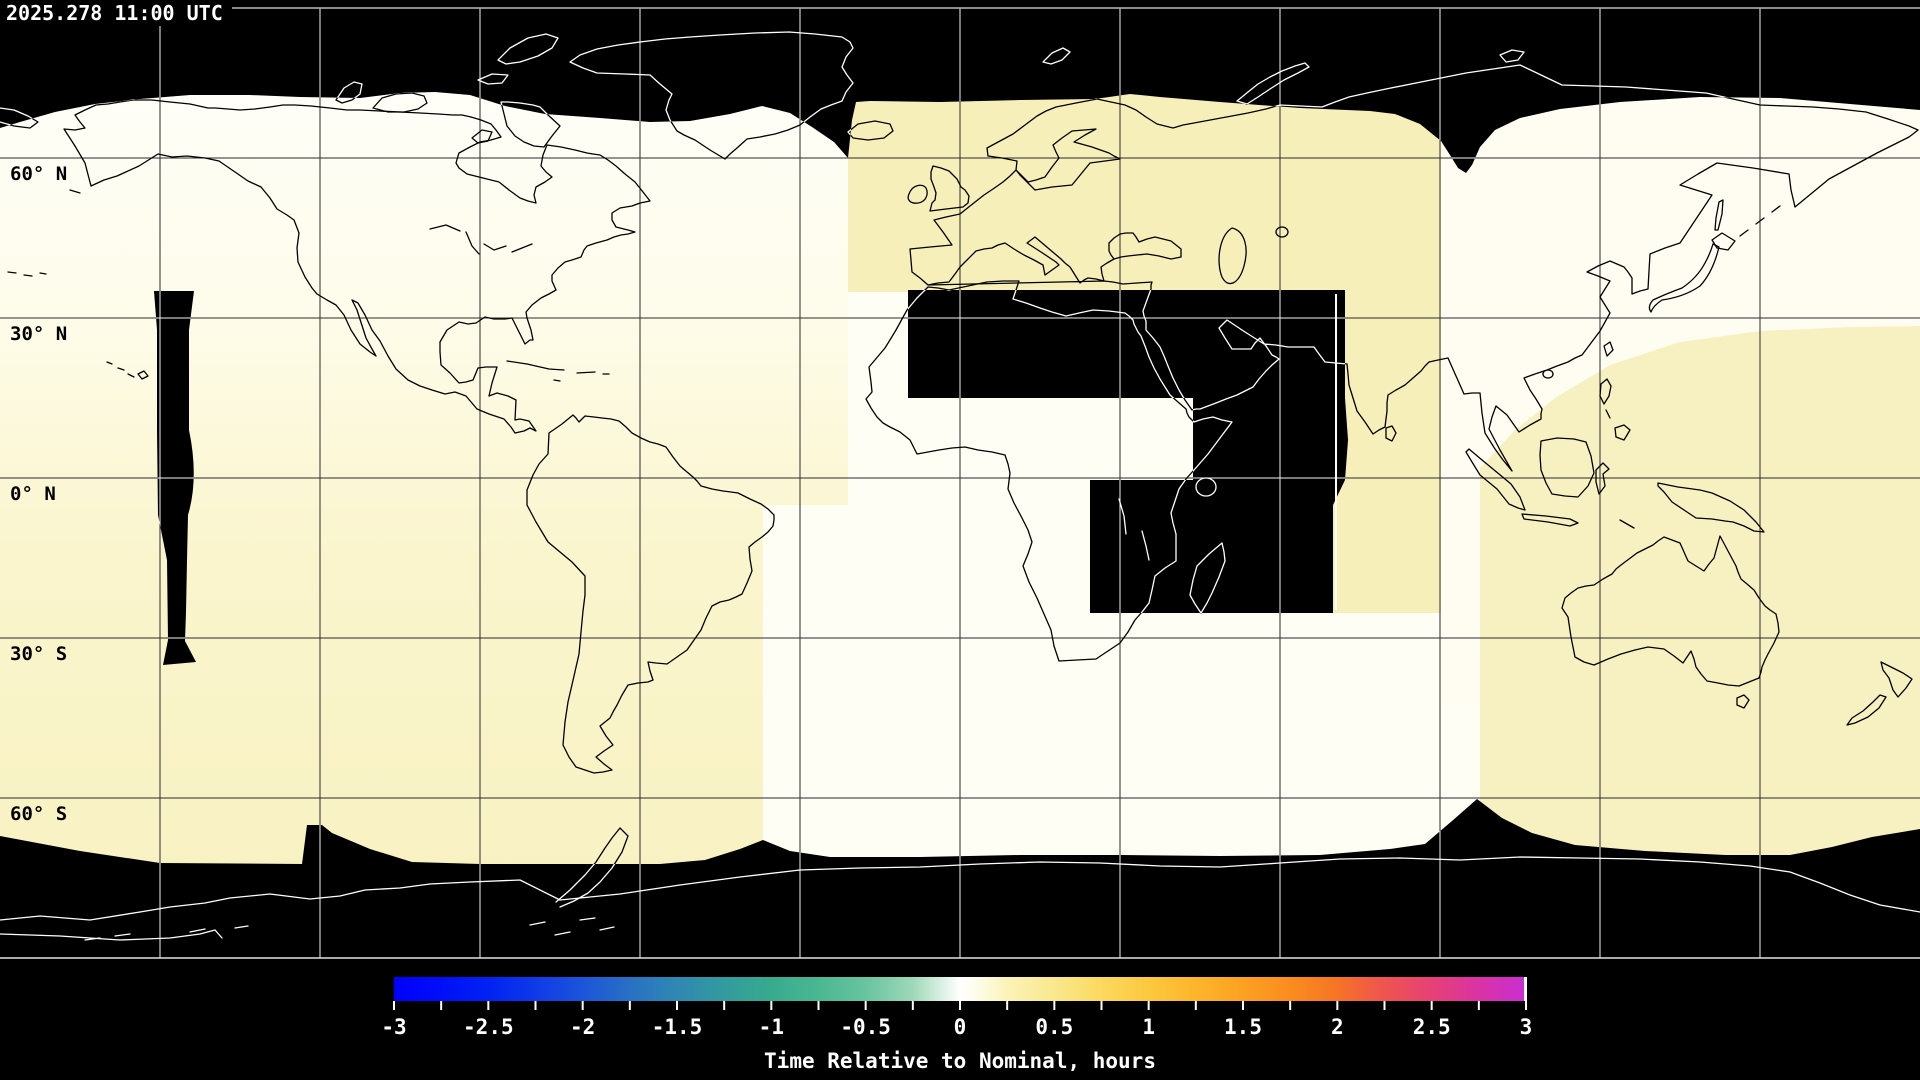  Describe the element at coordinates (960, 1061) in the screenshot. I see `colorbar-title: Time Relative to Nominal, hours` at that location.